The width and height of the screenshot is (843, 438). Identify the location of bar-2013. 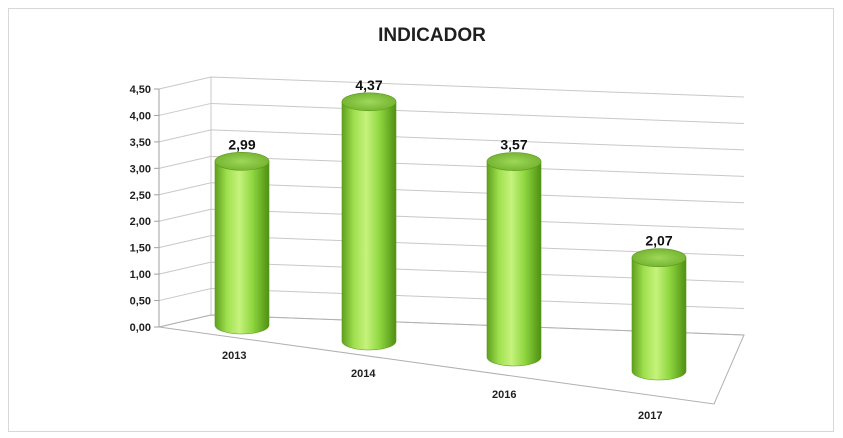
(242, 243).